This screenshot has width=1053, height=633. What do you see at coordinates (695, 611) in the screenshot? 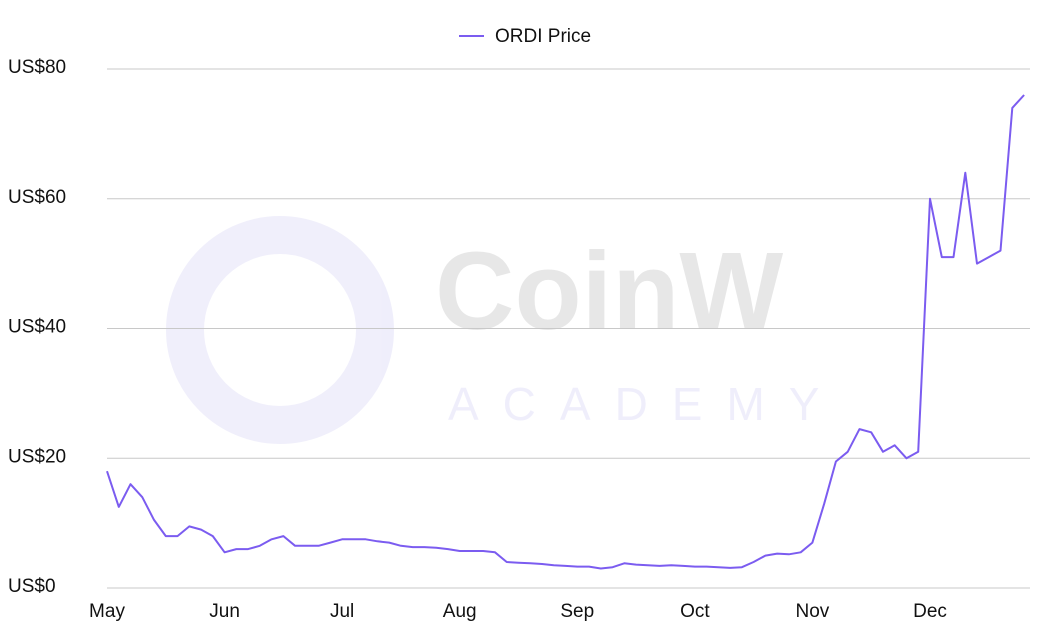
I see `x-tick-label: Oct` at bounding box center [695, 611].